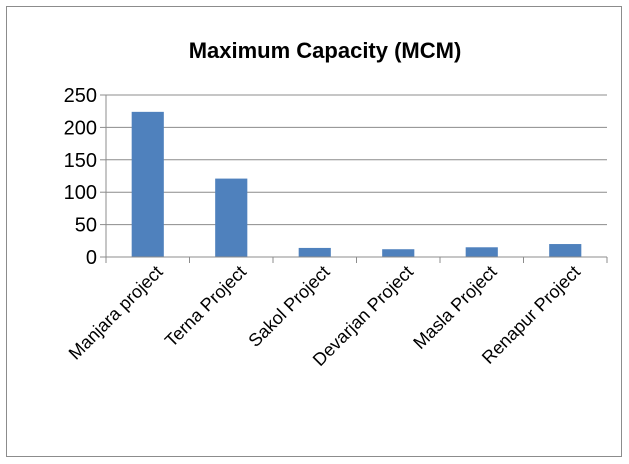  What do you see at coordinates (85, 177) in the screenshot?
I see `y-axis-ticks: 0 50 100 150 200 250` at bounding box center [85, 177].